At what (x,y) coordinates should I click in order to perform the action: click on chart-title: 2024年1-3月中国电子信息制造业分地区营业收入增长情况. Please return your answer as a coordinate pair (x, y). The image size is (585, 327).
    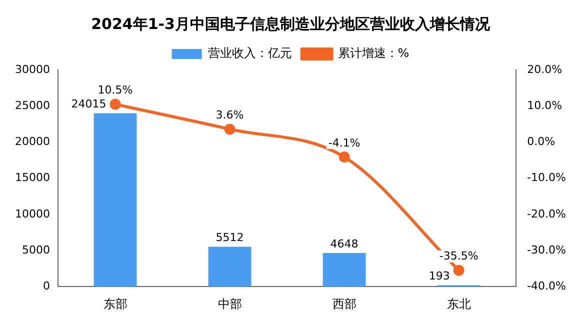
    Looking at the image, I should click on (291, 23).